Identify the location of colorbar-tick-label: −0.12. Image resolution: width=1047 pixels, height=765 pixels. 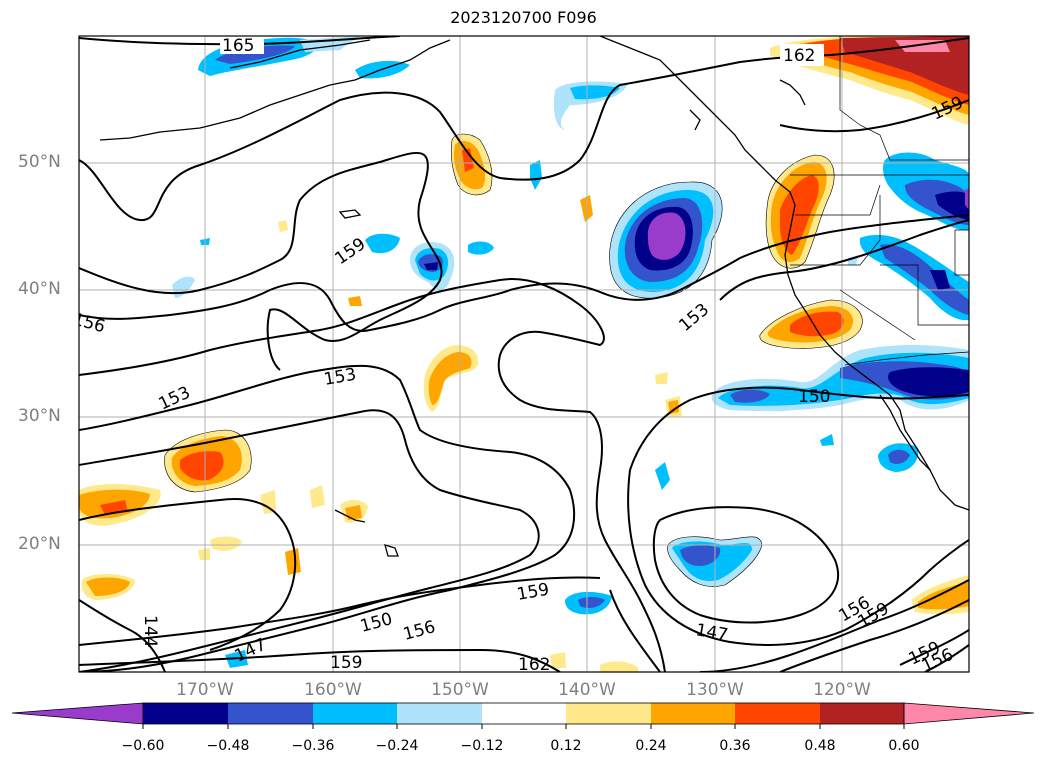
(482, 746).